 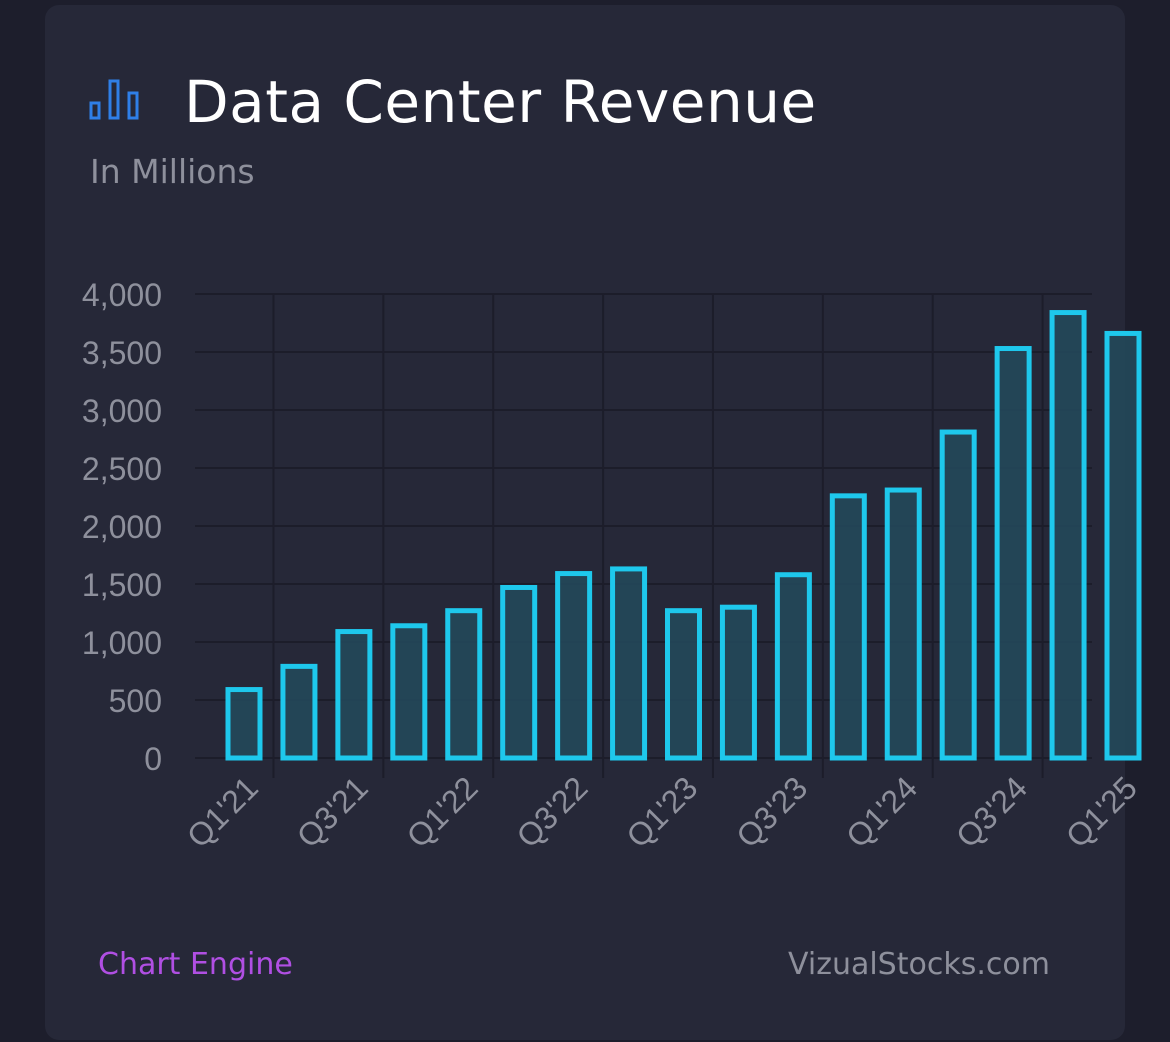 What do you see at coordinates (122, 469) in the screenshot?
I see `y-tick-label: 2,500` at bounding box center [122, 469].